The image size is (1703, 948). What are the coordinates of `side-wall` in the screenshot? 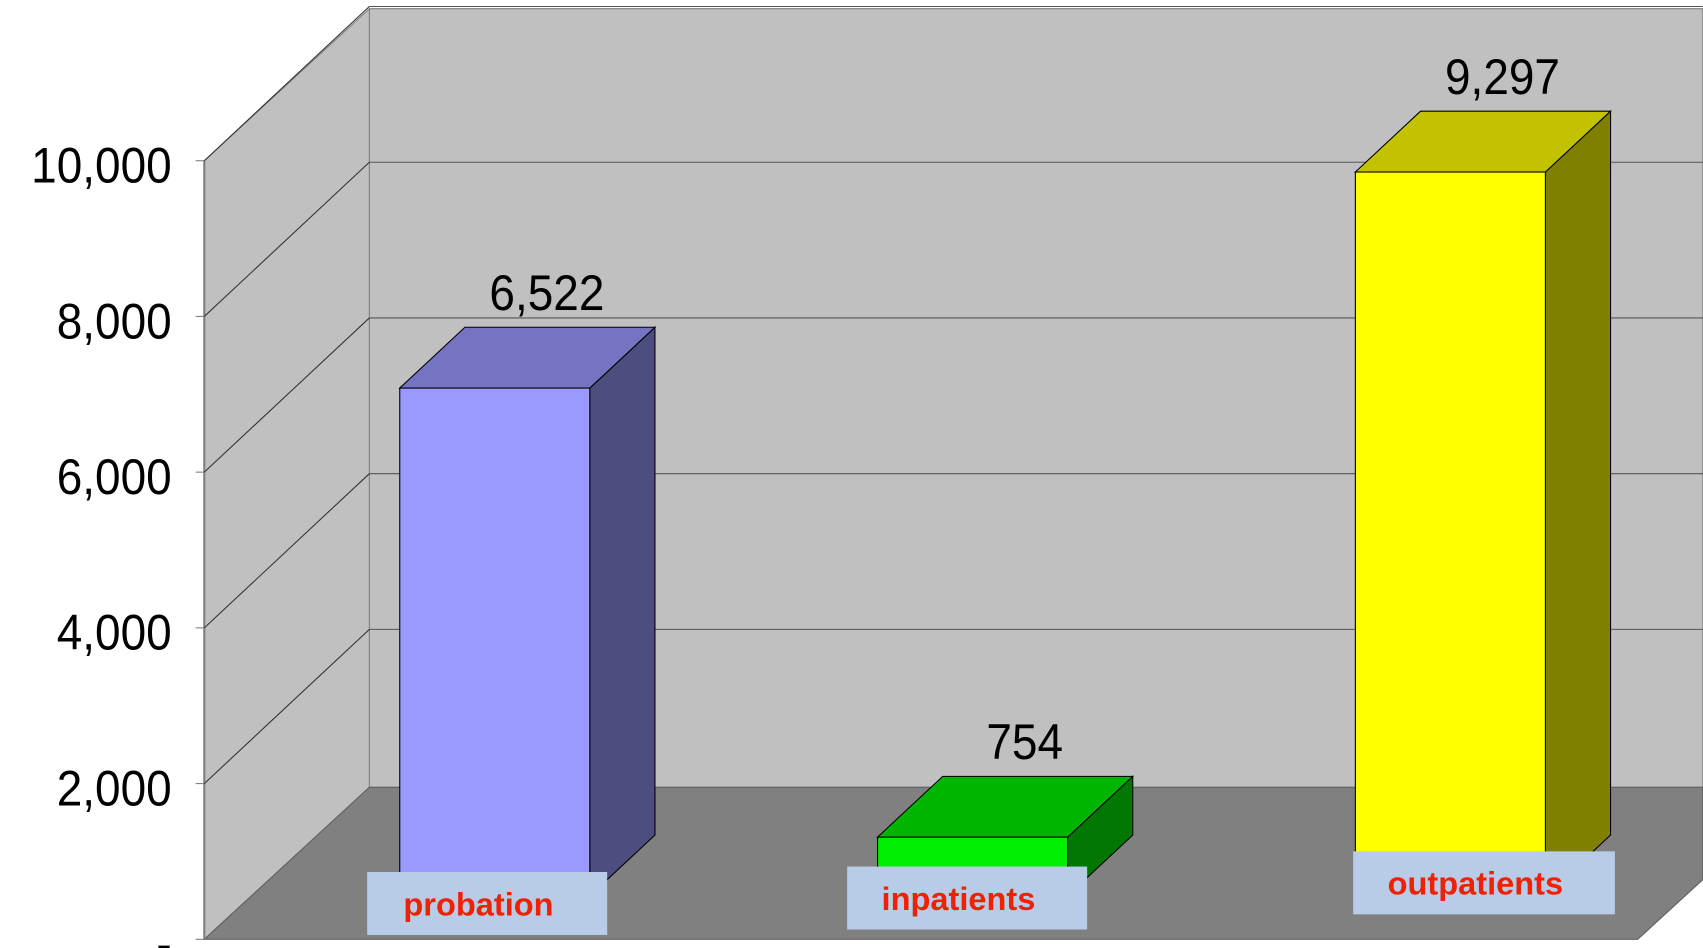 It's located at (286, 474).